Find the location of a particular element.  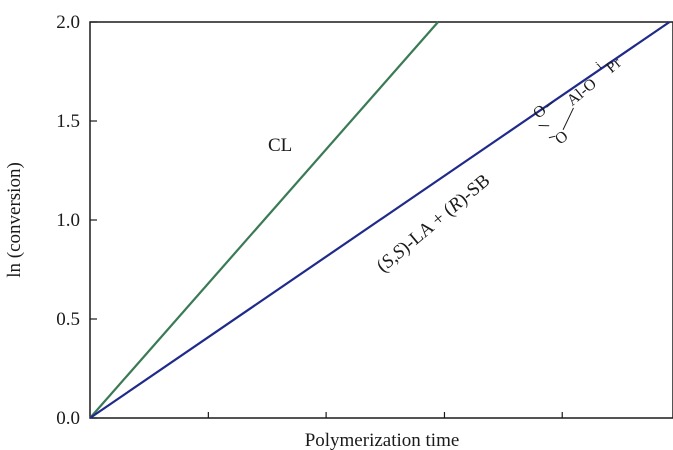

ssla-bond-right-bottom is located at coordinates (568, 118).